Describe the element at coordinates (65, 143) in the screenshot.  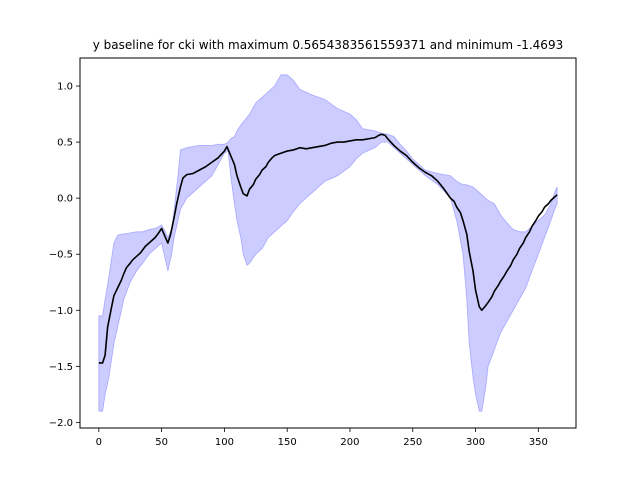
I see `y-tick-label: 0.5` at that location.